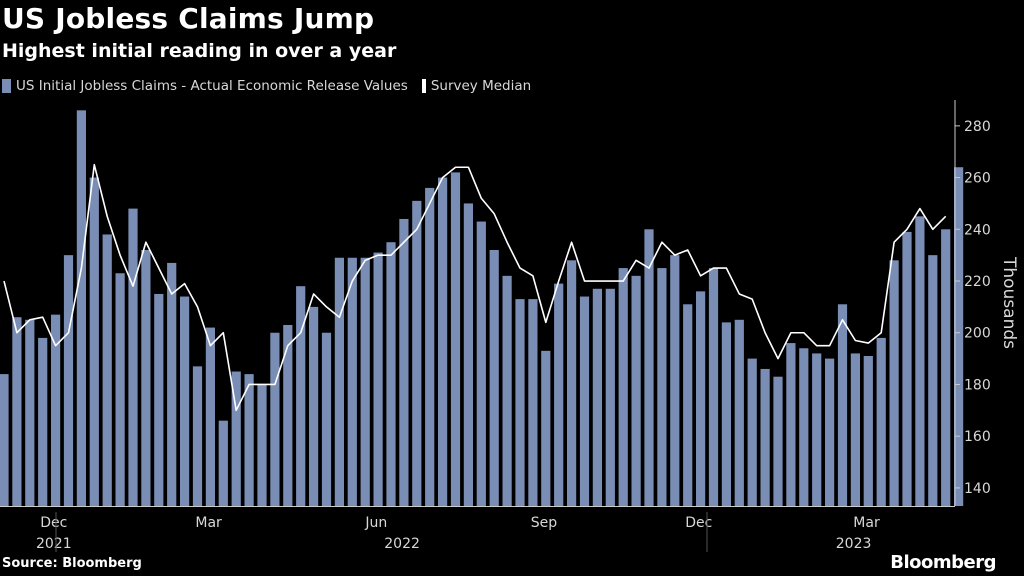 The width and height of the screenshot is (1024, 576). What do you see at coordinates (943, 562) in the screenshot?
I see `bloomberg-logo: Bloomberg` at bounding box center [943, 562].